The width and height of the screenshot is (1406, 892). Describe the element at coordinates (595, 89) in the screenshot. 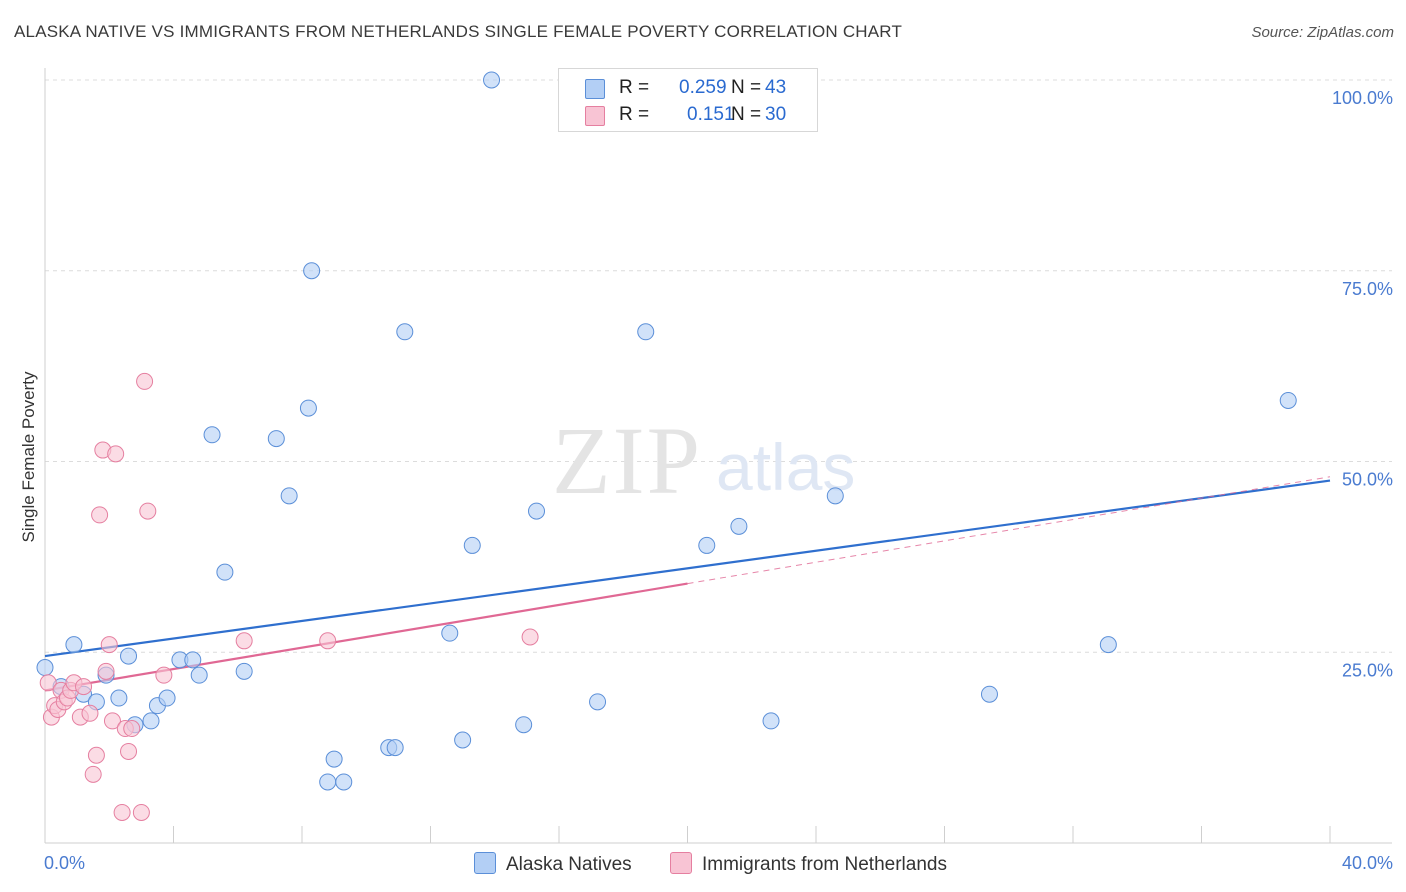

I see `legend-swatch-blue` at that location.